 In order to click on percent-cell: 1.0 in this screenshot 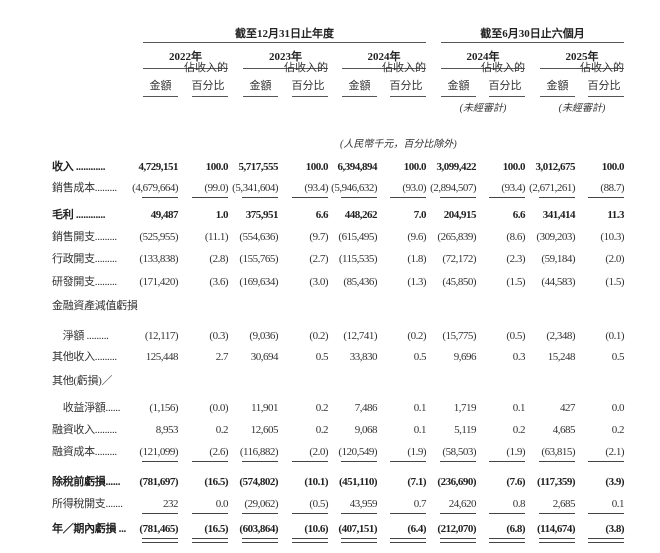, I will do `click(222, 215)`.